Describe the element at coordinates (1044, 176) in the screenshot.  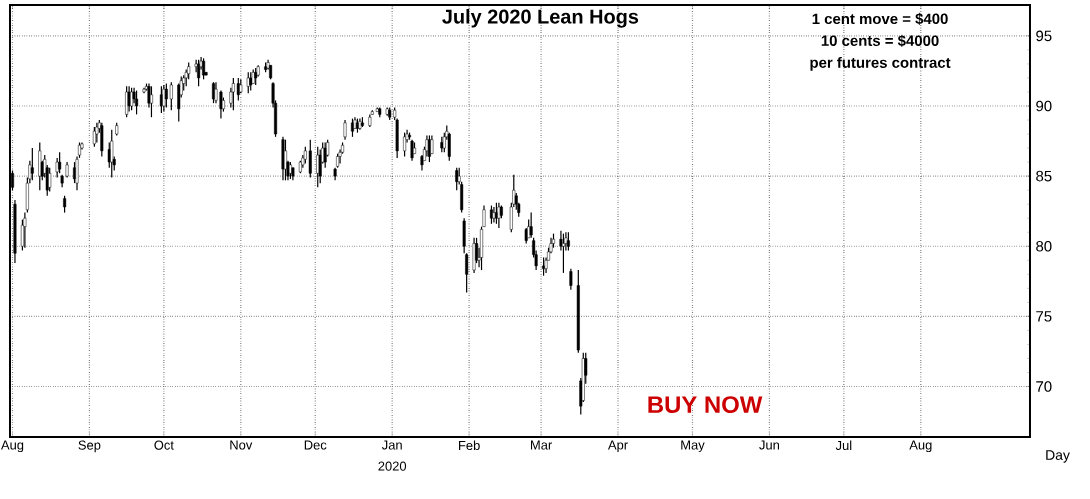
I see `y-tick-label: 85` at that location.